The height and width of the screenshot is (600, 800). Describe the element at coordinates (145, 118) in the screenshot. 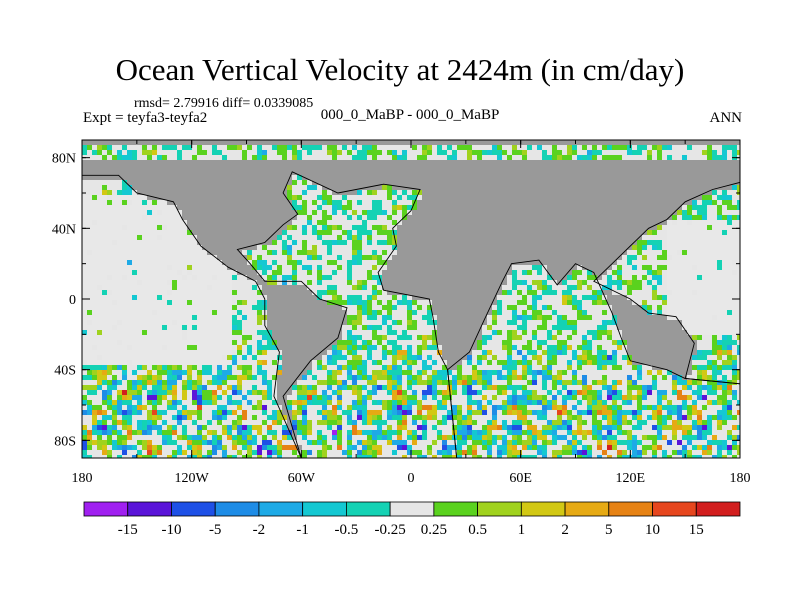

I see `experiment-label: Expt = teyfa3-teyfa2` at that location.